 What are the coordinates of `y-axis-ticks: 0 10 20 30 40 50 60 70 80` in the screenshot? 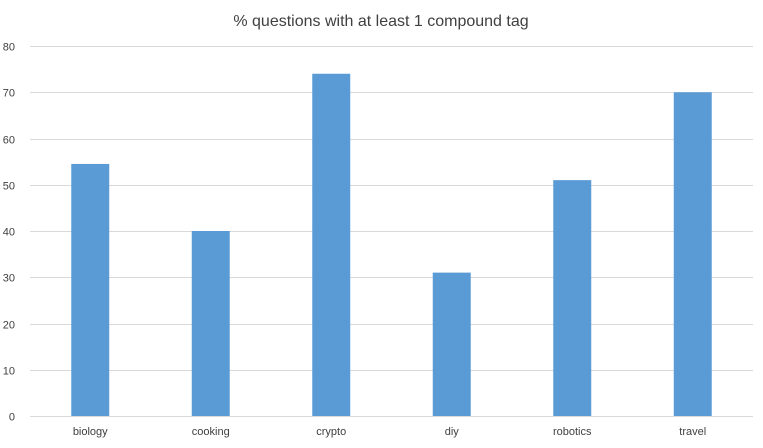 It's located at (9, 233).